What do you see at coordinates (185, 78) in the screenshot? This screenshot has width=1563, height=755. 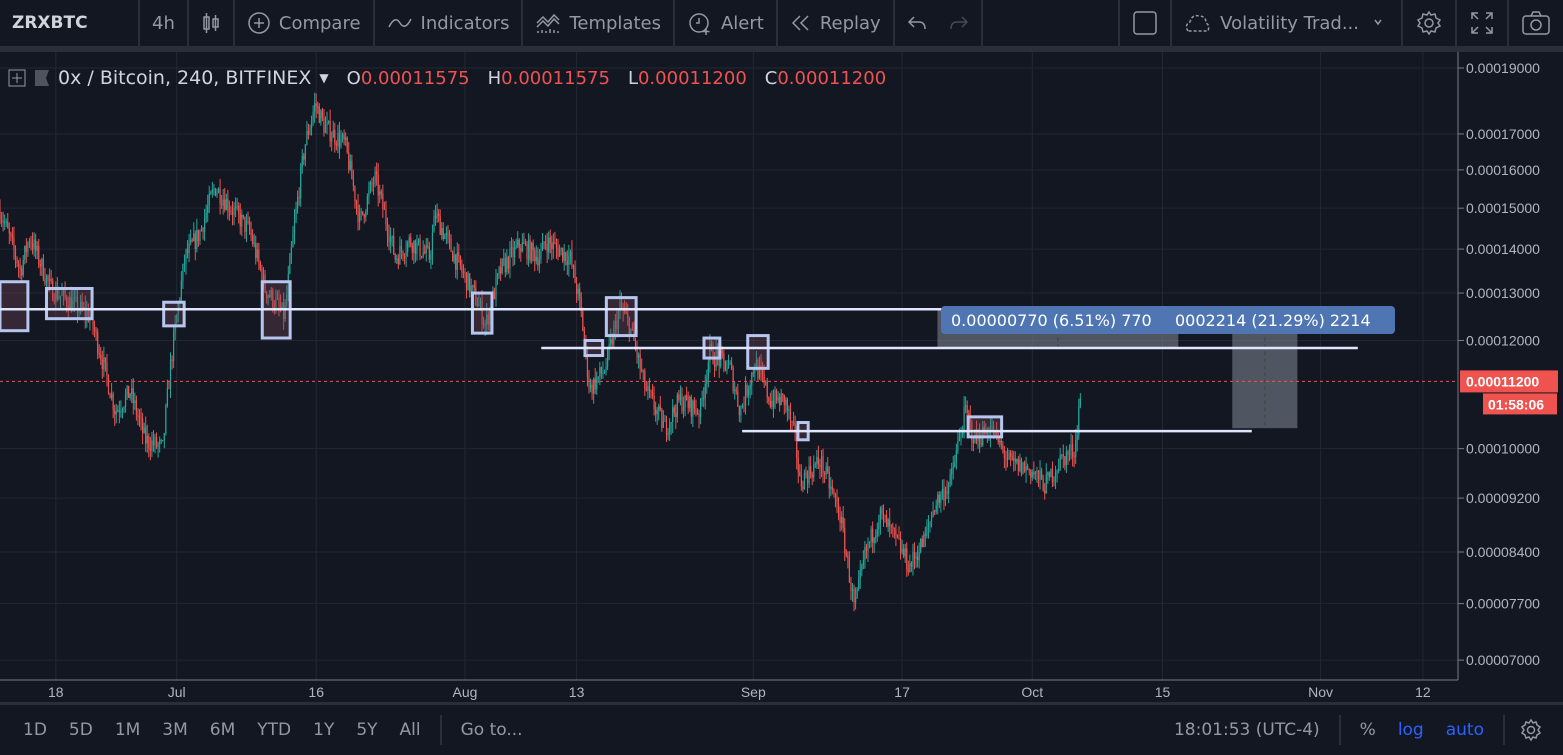 I see `symbol-title: 0x / Bitcoin, 240, BITFINEX` at bounding box center [185, 78].